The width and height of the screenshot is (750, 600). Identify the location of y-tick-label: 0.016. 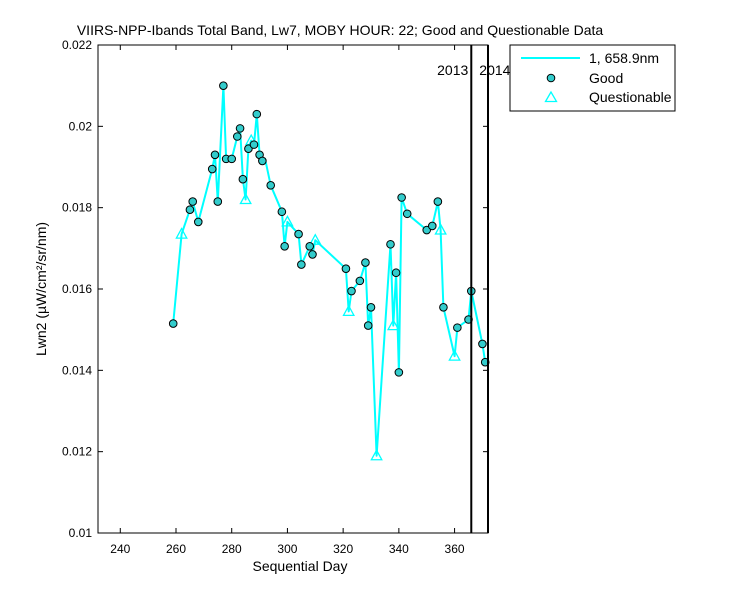
(77, 289).